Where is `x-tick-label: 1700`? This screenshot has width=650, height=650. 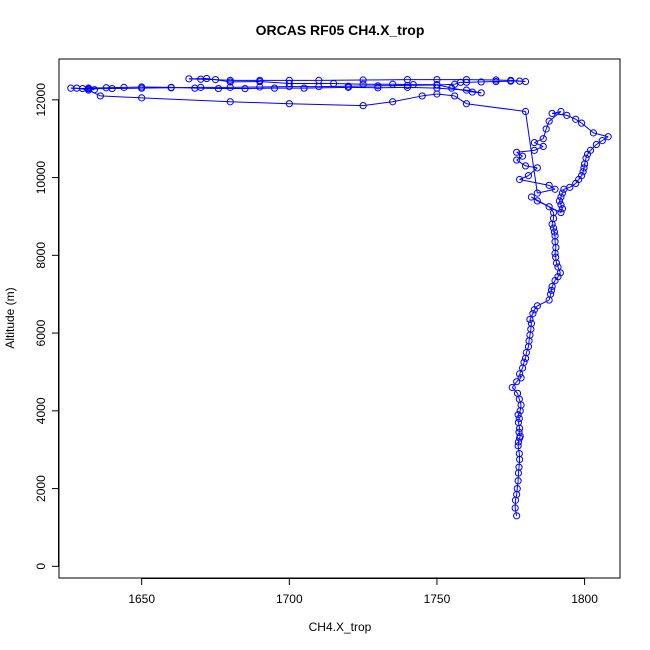 x-tick-label: 1700 is located at coordinates (289, 599).